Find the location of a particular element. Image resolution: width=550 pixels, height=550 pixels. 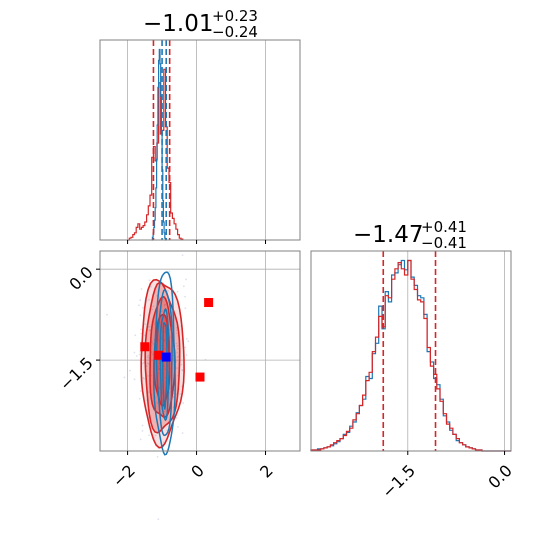

contour-markers is located at coordinates (177, 340).